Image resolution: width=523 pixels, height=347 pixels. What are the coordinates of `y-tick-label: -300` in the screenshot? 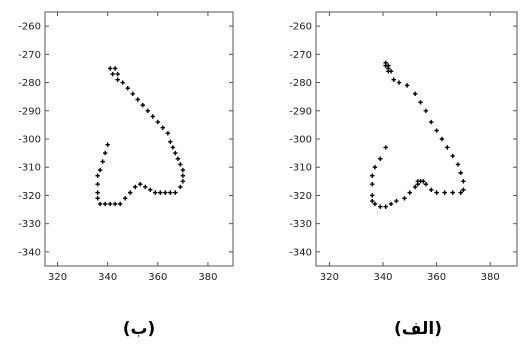 It's located at (300, 140).